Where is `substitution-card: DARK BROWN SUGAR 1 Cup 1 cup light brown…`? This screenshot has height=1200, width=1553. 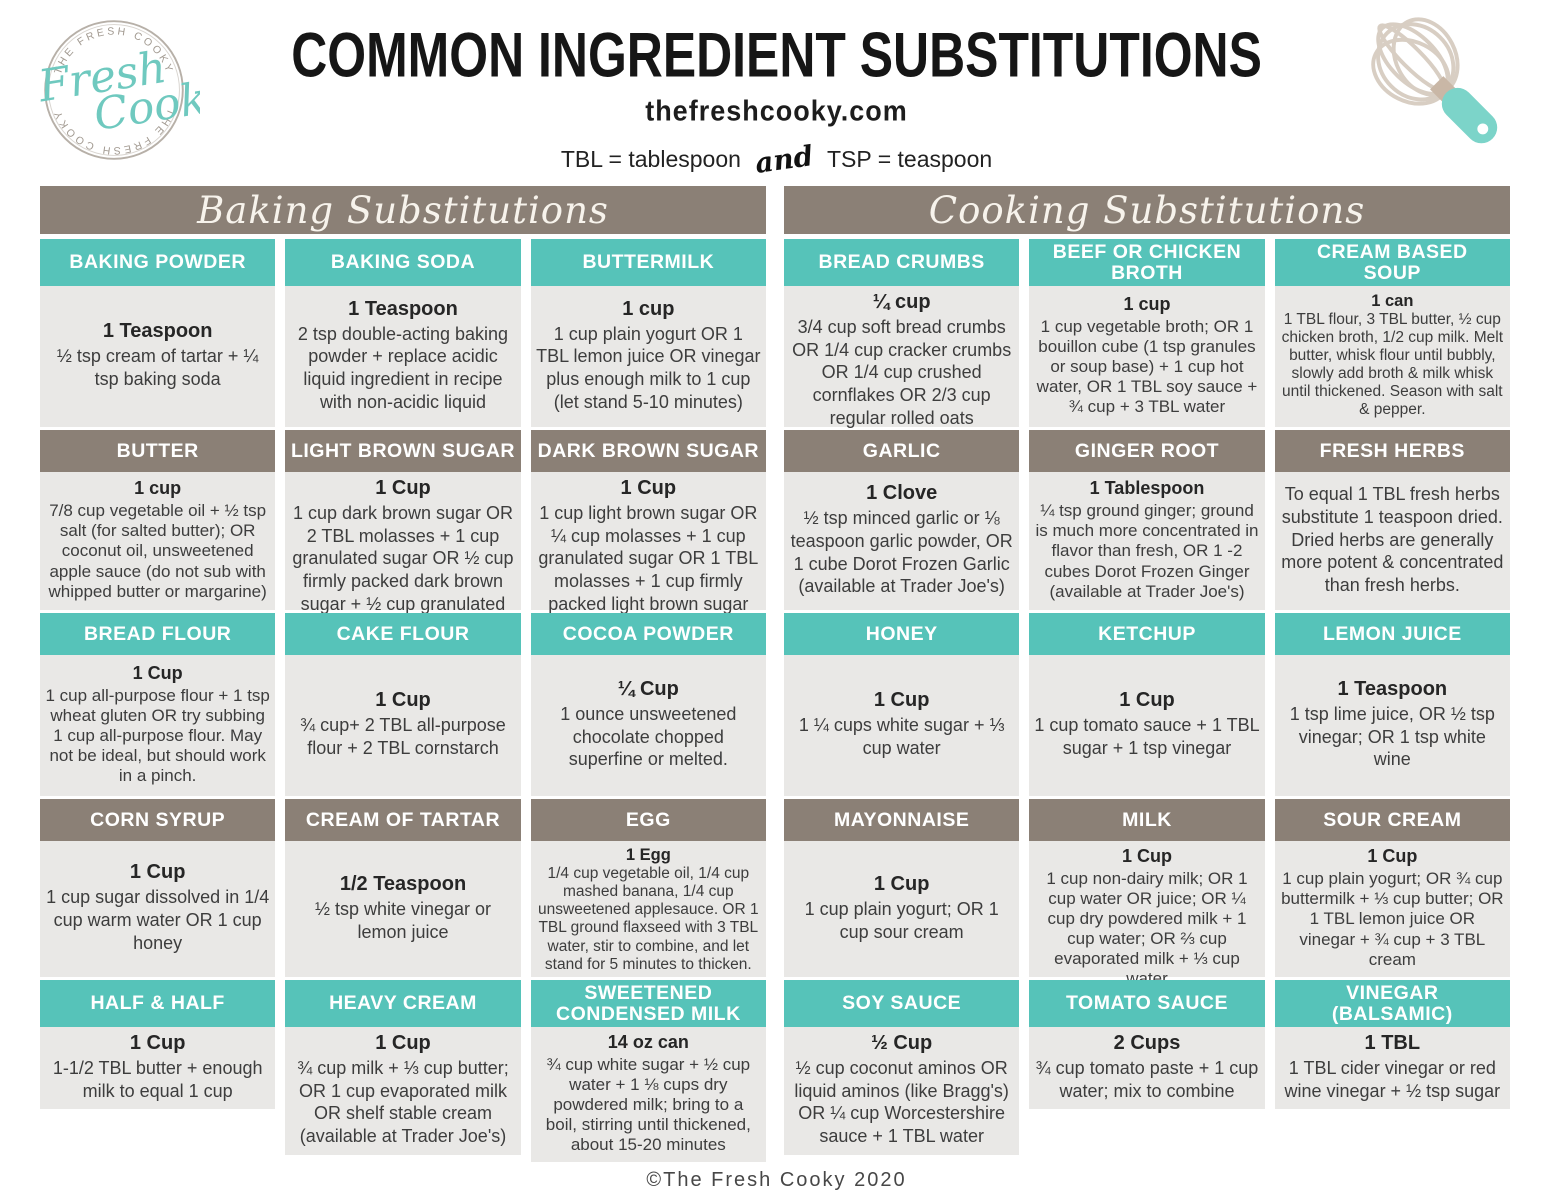
substitution-card: DARK BROWN SUGAR 1 Cup 1 cup light brown… is located at coordinates (648, 522).